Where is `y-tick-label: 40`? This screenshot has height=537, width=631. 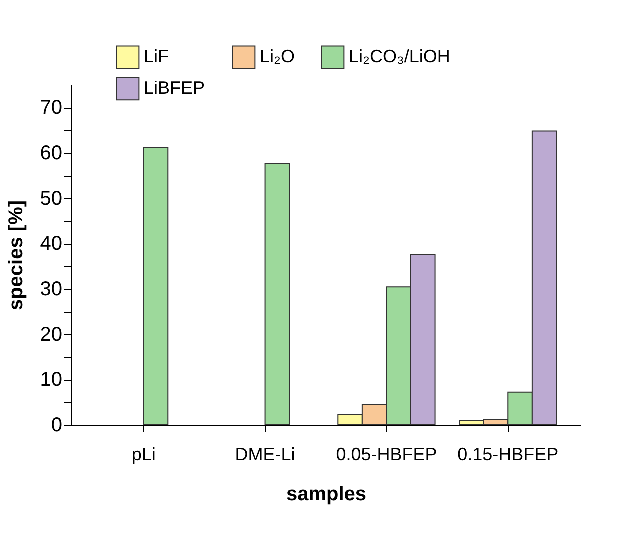
y-tick-label: 40 is located at coordinates (51, 244).